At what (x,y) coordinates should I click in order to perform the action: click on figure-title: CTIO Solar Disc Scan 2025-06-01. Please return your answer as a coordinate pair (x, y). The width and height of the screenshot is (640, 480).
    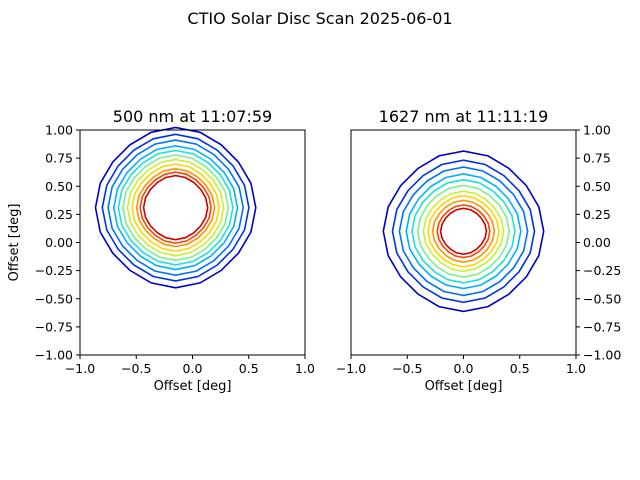
    Looking at the image, I should click on (319, 18).